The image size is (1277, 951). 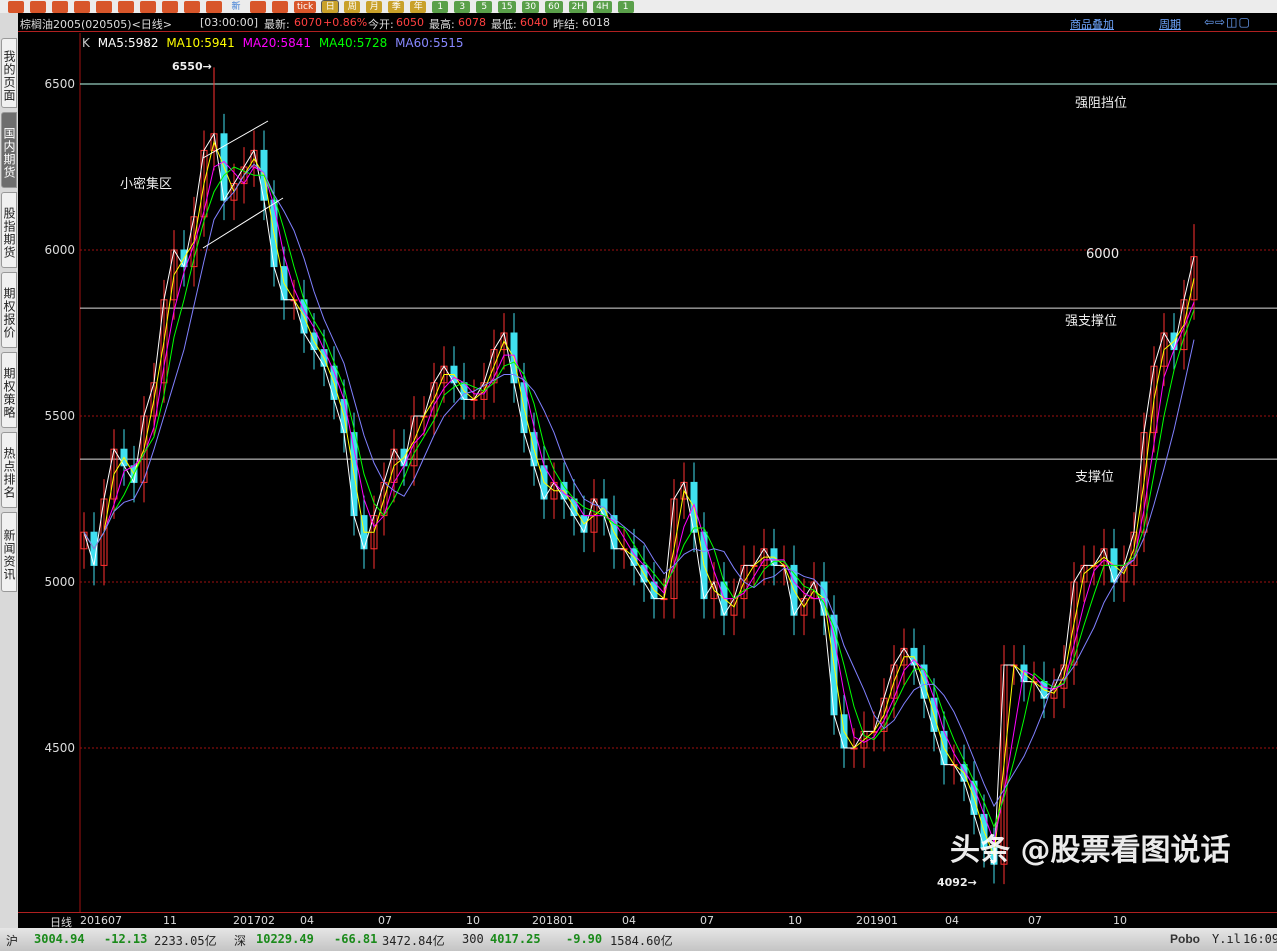 I want to click on x-tick-label: 201607, so click(x=101, y=920).